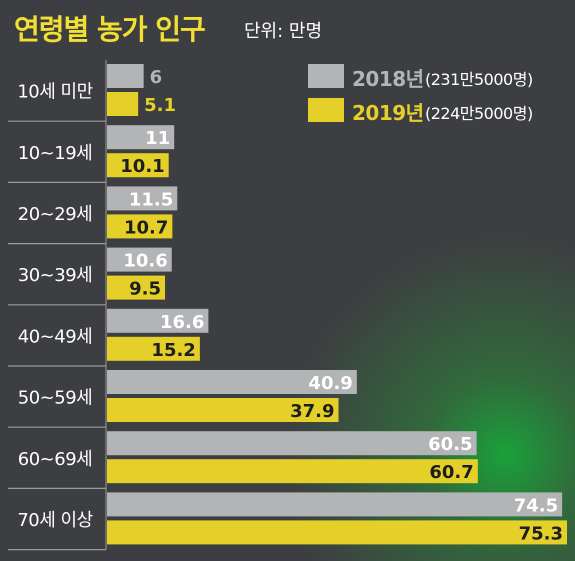  What do you see at coordinates (55, 336) in the screenshot?
I see `category-label: 40~49세` at bounding box center [55, 336].